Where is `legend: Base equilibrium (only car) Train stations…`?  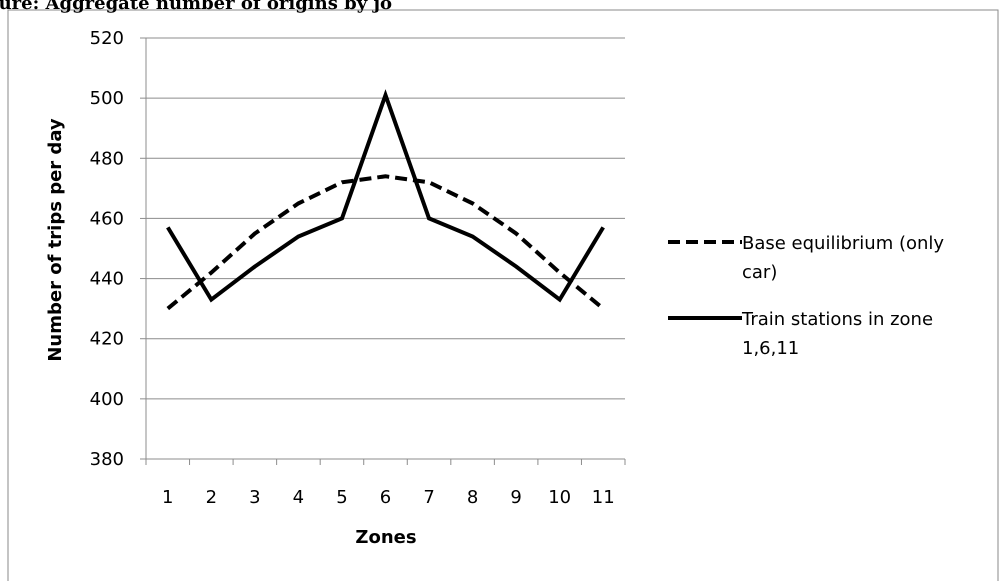 legend: Base equilibrium (only car) Train stations… is located at coordinates (806, 296).